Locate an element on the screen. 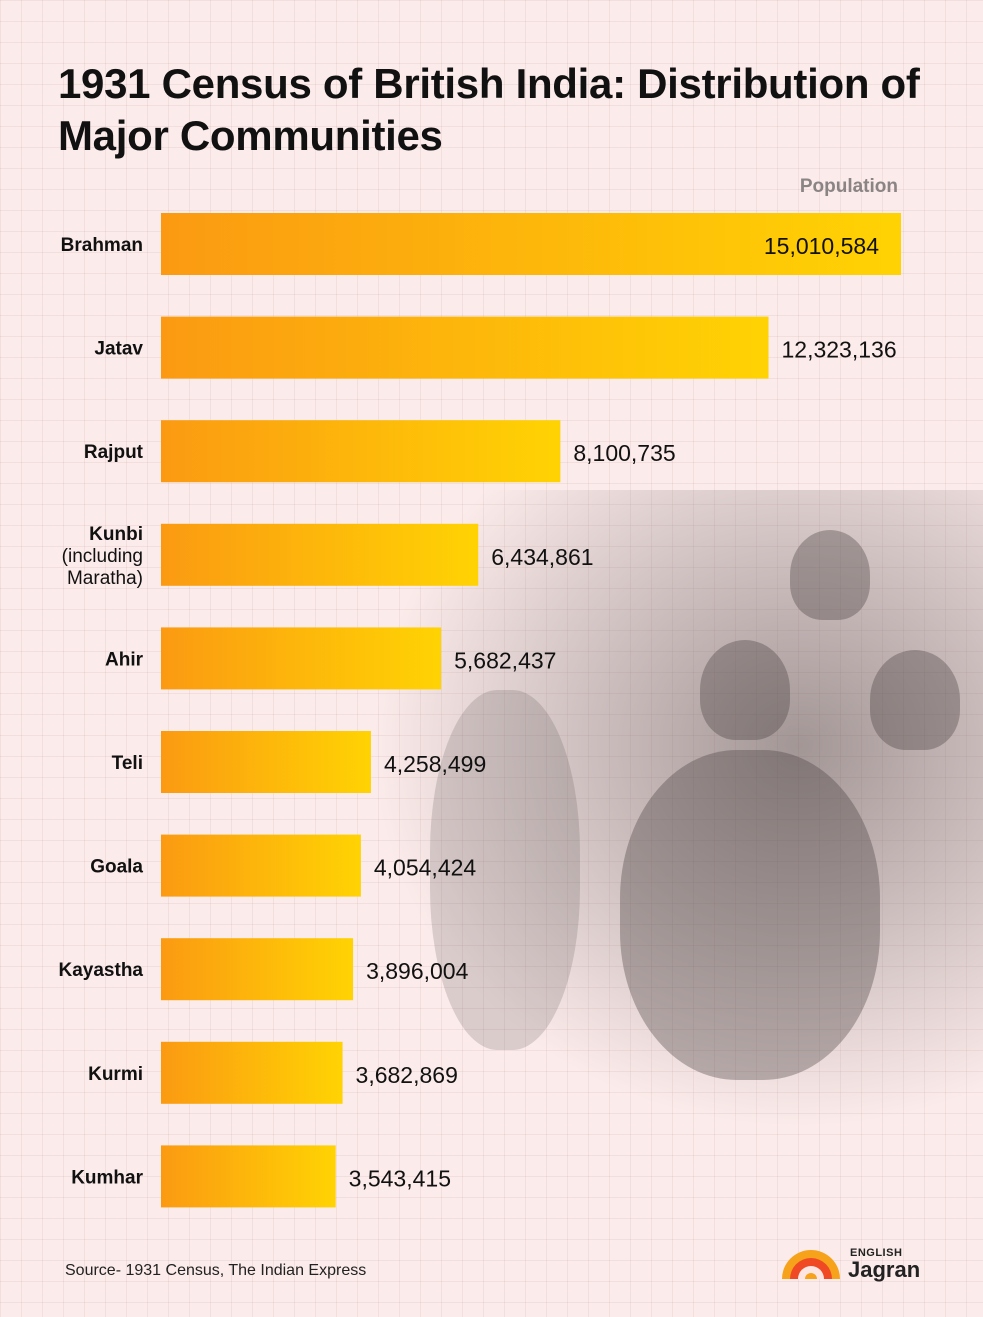  value-label: 6,434,861 is located at coordinates (542, 557).